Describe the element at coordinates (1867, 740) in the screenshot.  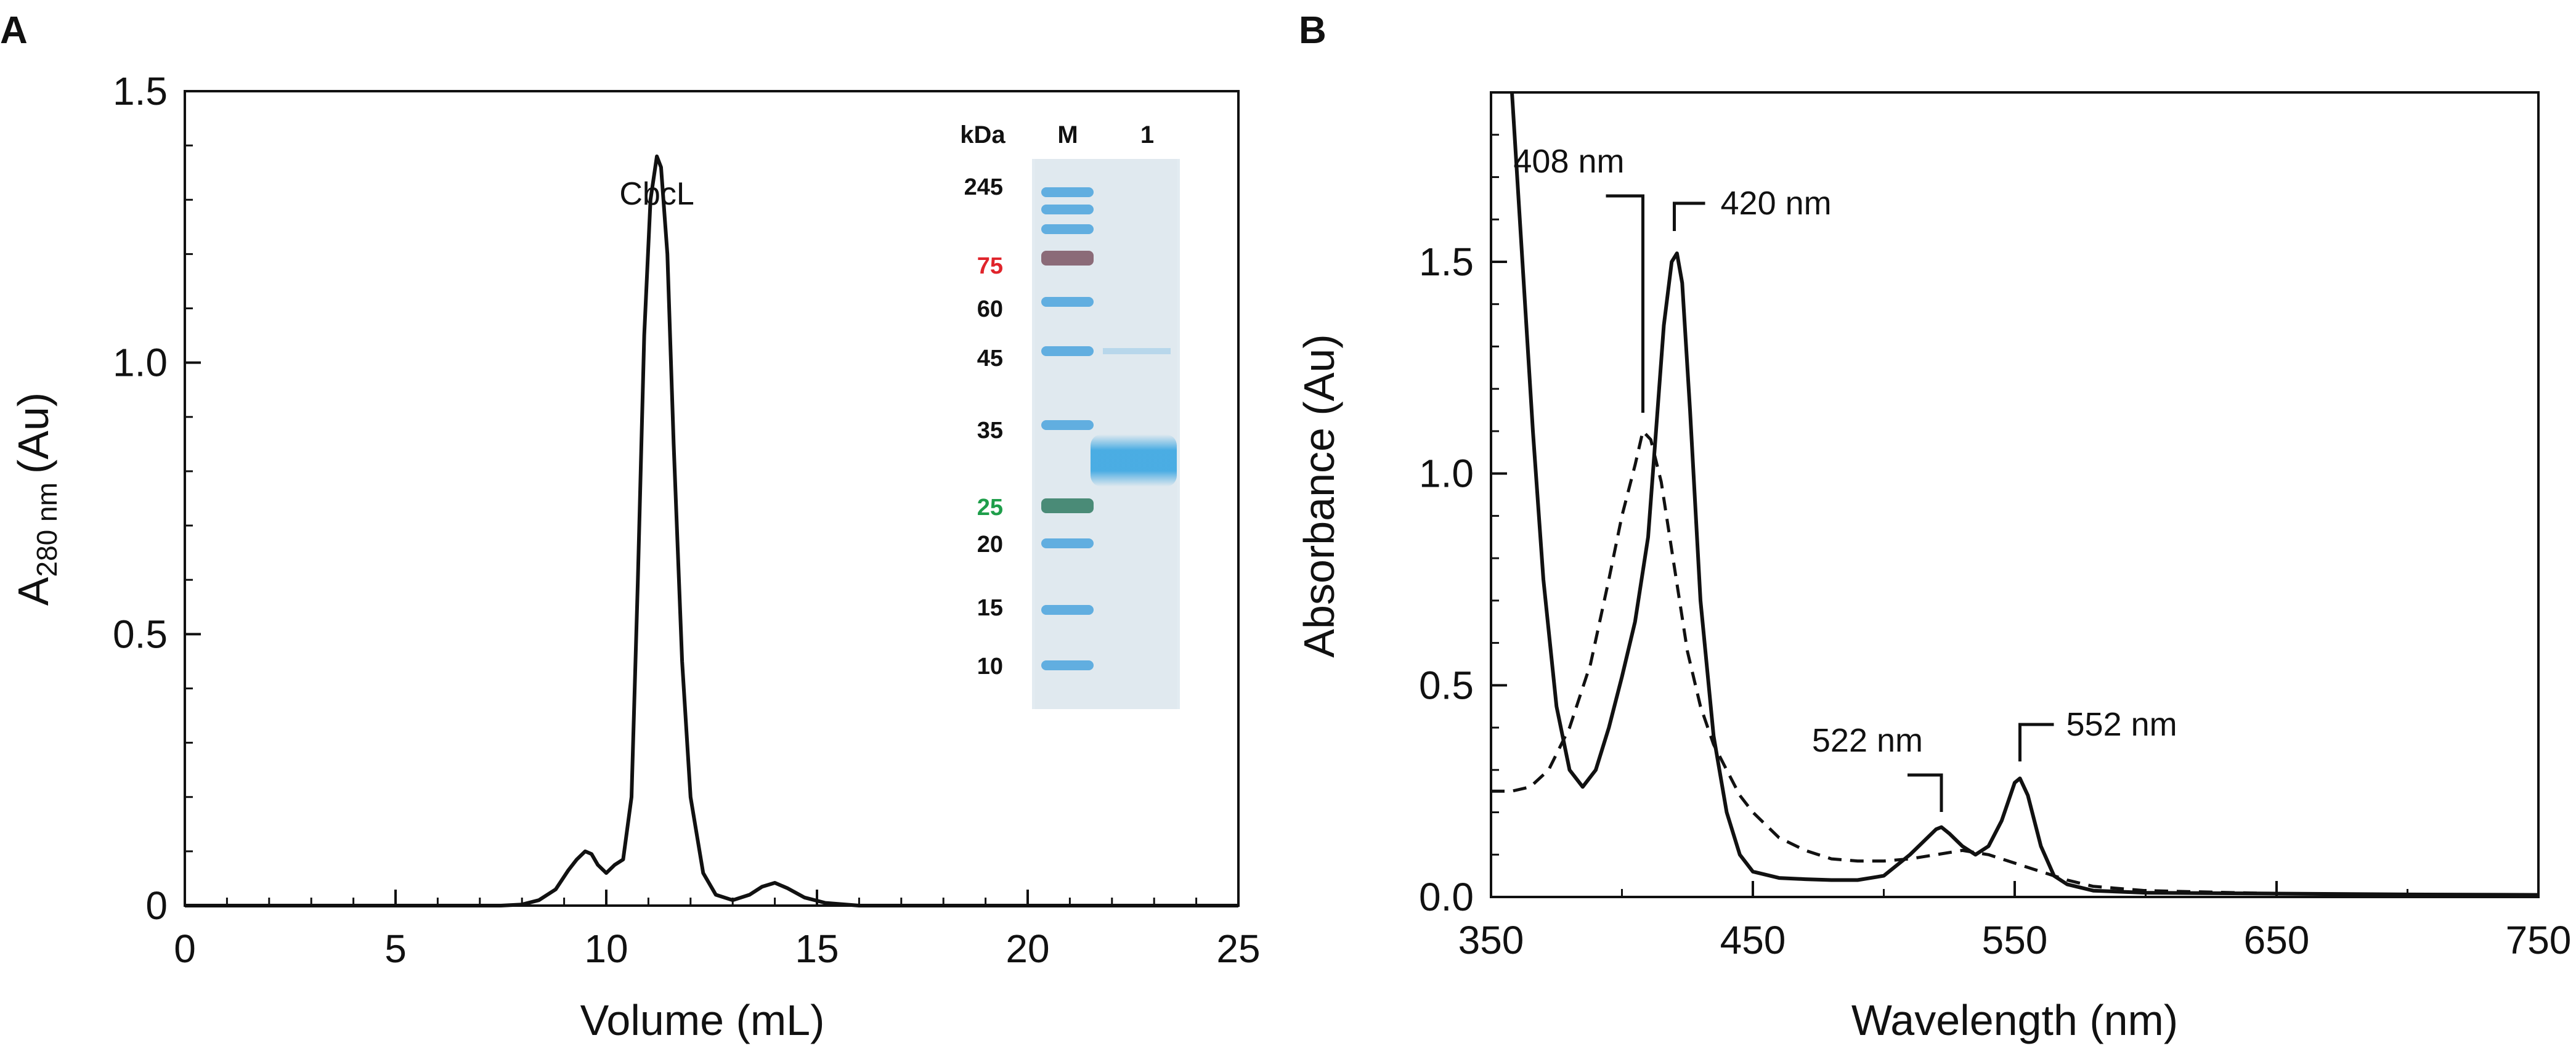
I see `peak-callout-label: 522 nm` at that location.